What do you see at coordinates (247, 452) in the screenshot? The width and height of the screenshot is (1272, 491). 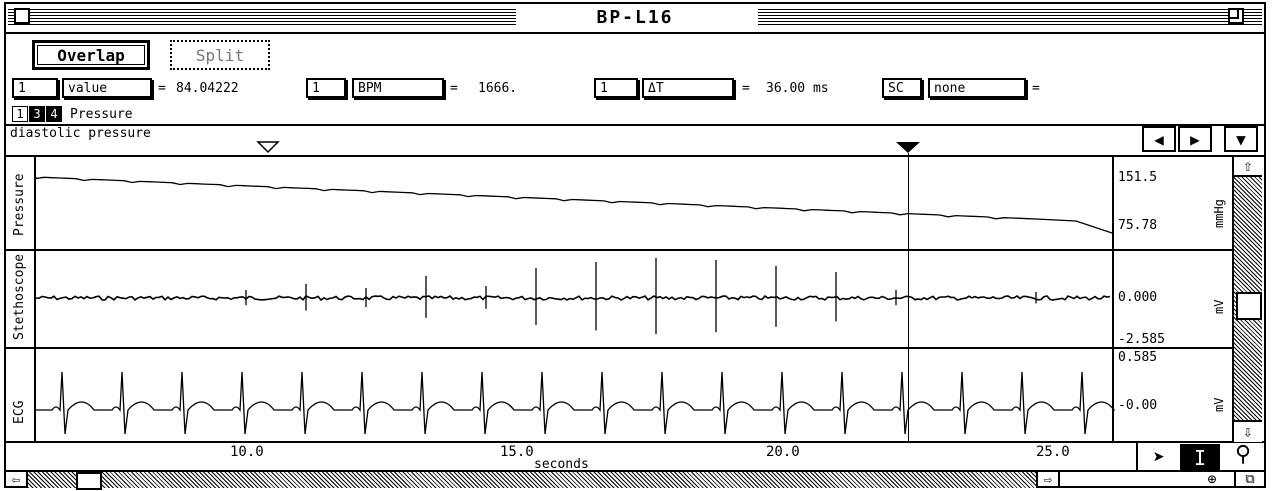 I see `x-tick-10: 10.0` at bounding box center [247, 452].